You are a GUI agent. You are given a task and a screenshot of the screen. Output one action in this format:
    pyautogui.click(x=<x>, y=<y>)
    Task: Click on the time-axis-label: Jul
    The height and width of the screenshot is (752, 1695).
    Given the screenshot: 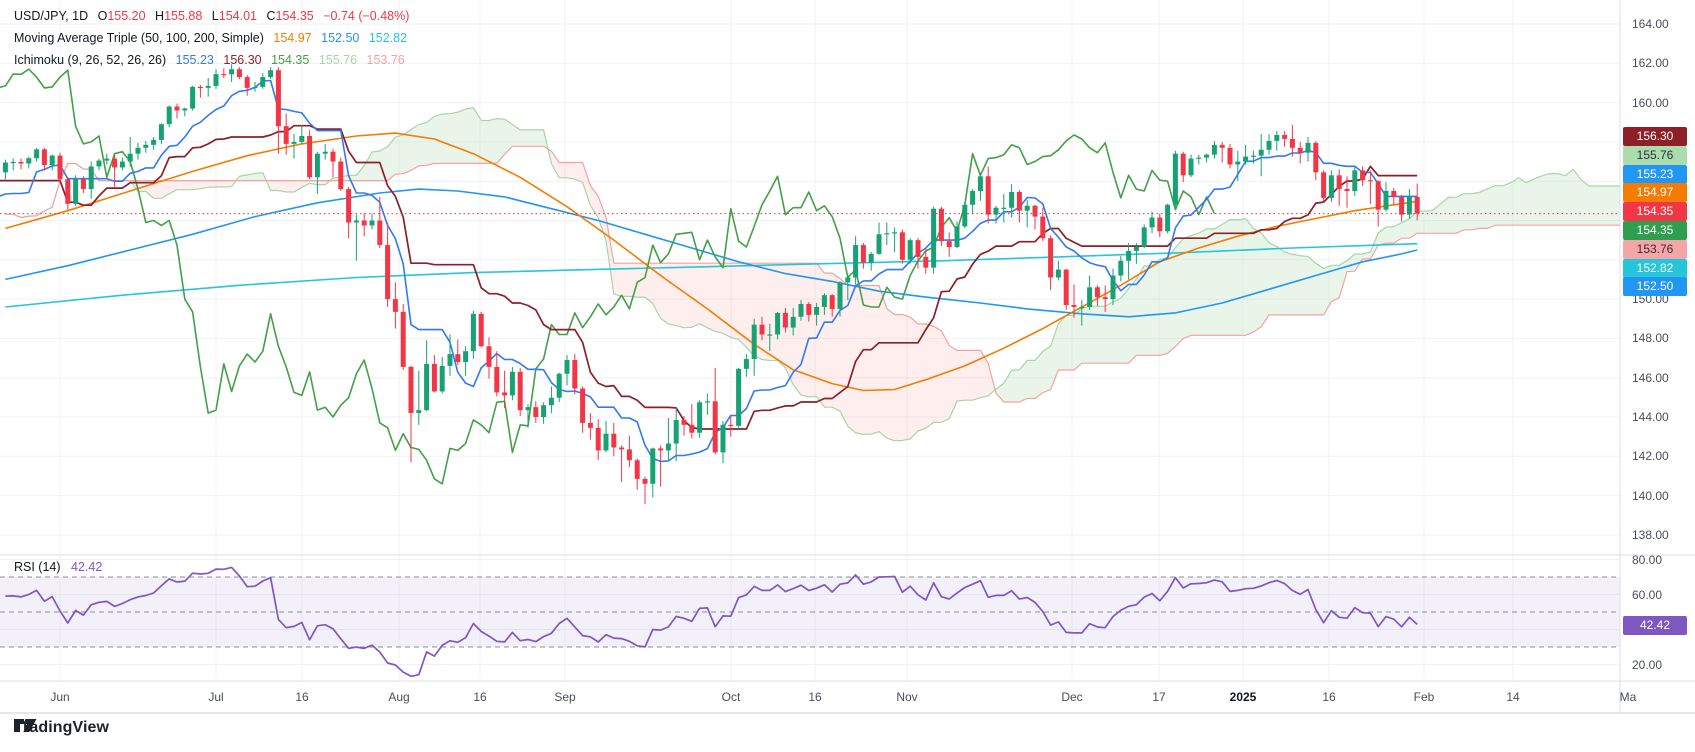 What is the action you would take?
    pyautogui.click(x=216, y=697)
    